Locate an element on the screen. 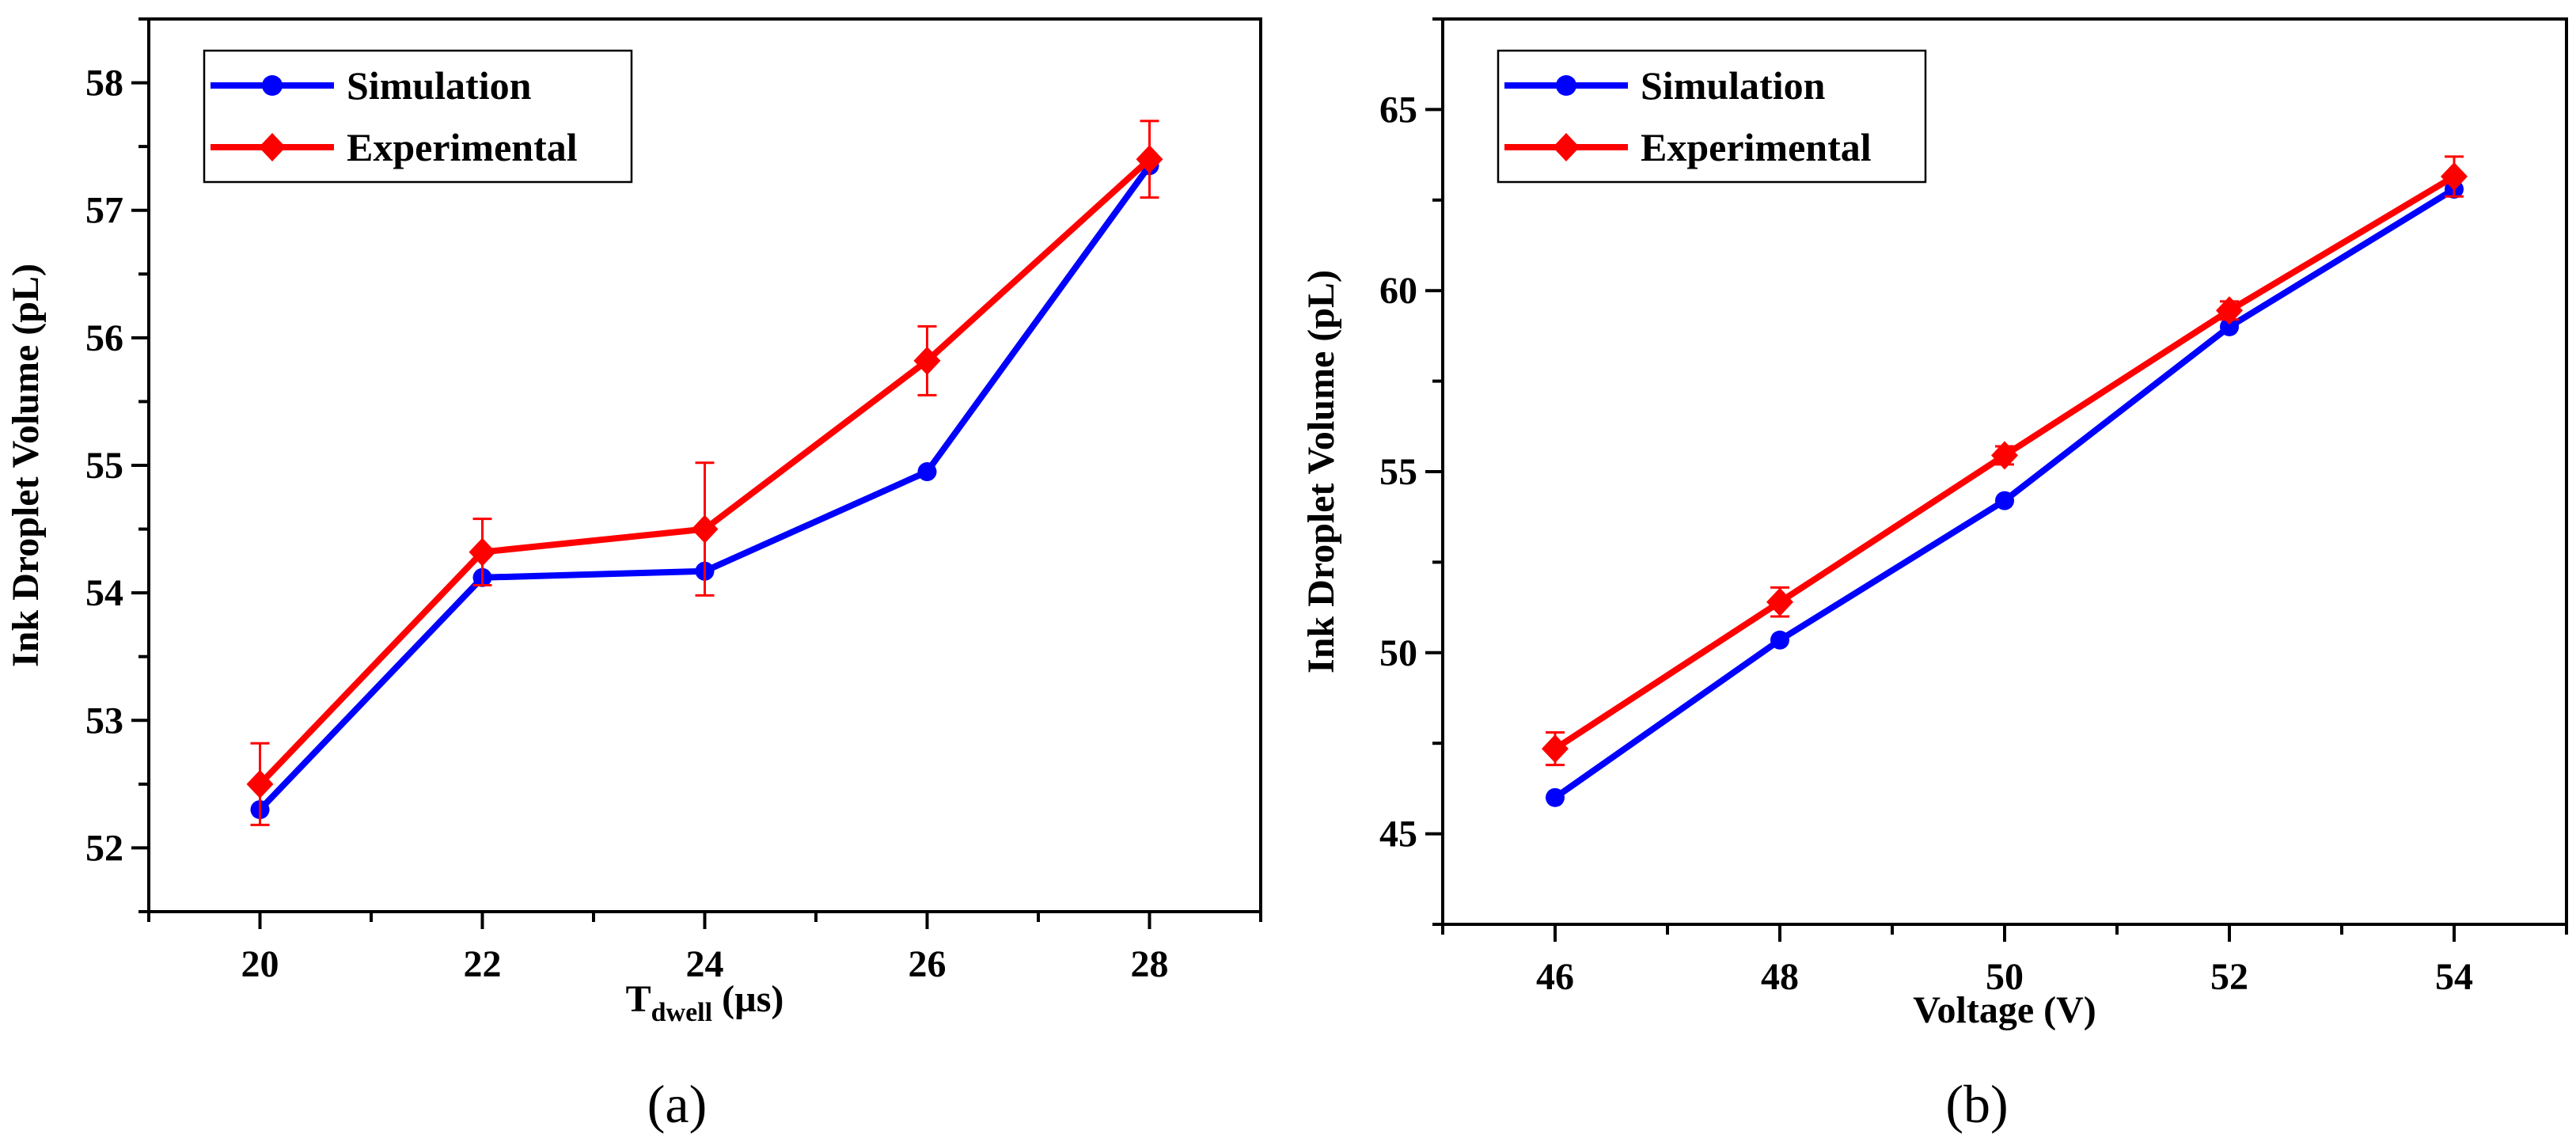 This screenshot has width=2576, height=1138. x-tick-label: 28 is located at coordinates (1150, 964).